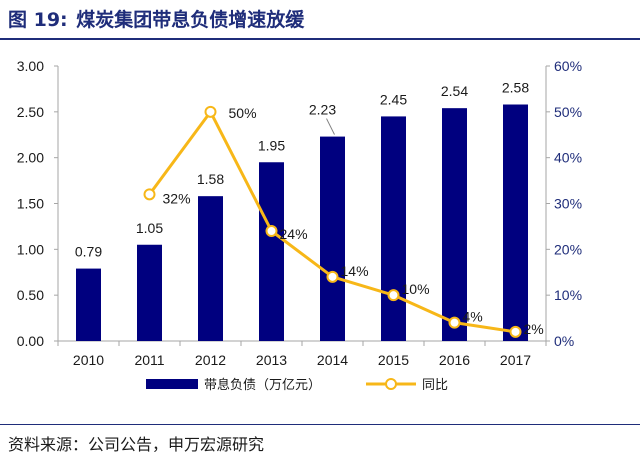 The width and height of the screenshot is (640, 468). What do you see at coordinates (30, 204) in the screenshot?
I see `left-tick-label: 1.50` at bounding box center [30, 204].